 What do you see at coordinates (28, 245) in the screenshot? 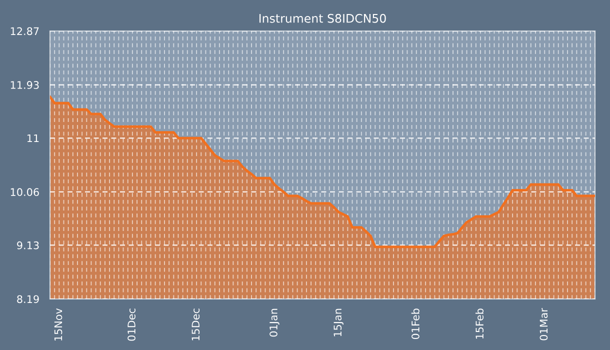
I see `y-tick-label: 9.13` at bounding box center [28, 245].